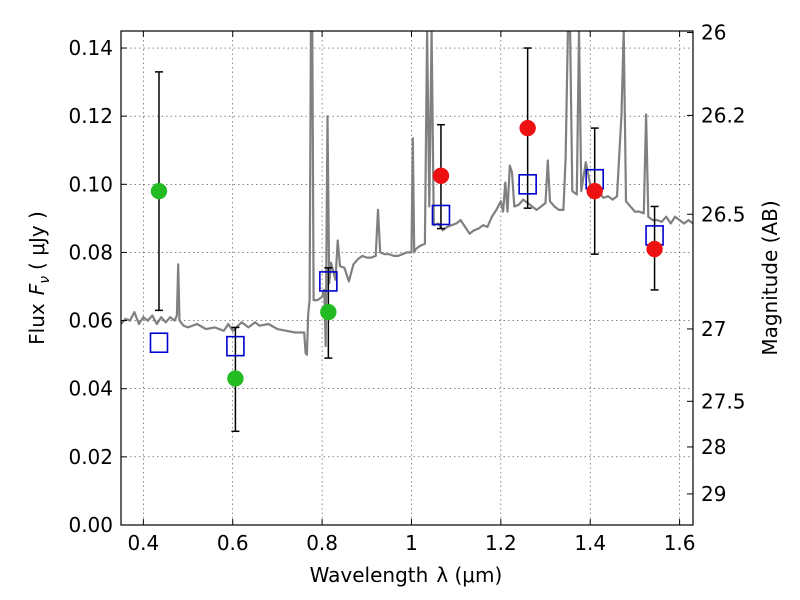 Image resolution: width=800 pixels, height=600 pixels. Describe the element at coordinates (713, 329) in the screenshot. I see `magnitude-tick-label: 27` at that location.